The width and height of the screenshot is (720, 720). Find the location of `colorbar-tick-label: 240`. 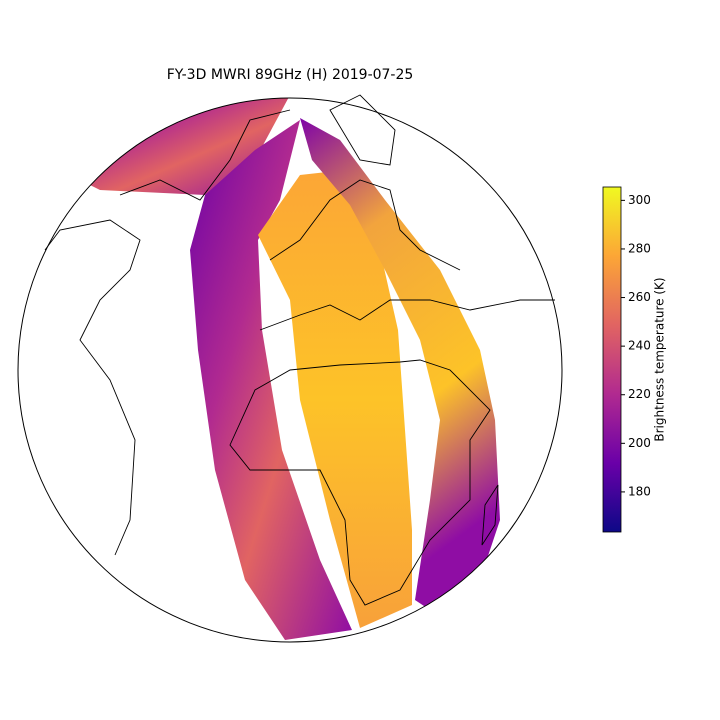

colorbar-tick-label: 240 is located at coordinates (639, 346).